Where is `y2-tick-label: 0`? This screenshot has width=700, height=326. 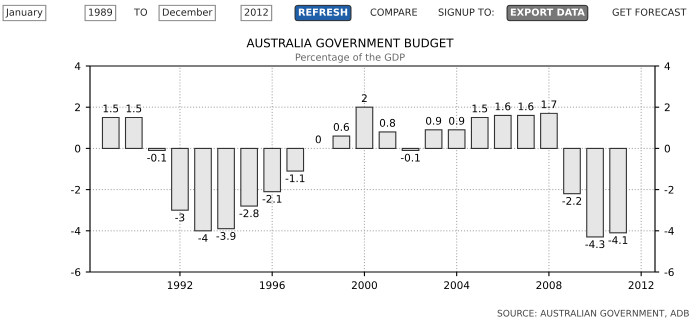
y2-tick-label: 0 is located at coordinates (667, 148).